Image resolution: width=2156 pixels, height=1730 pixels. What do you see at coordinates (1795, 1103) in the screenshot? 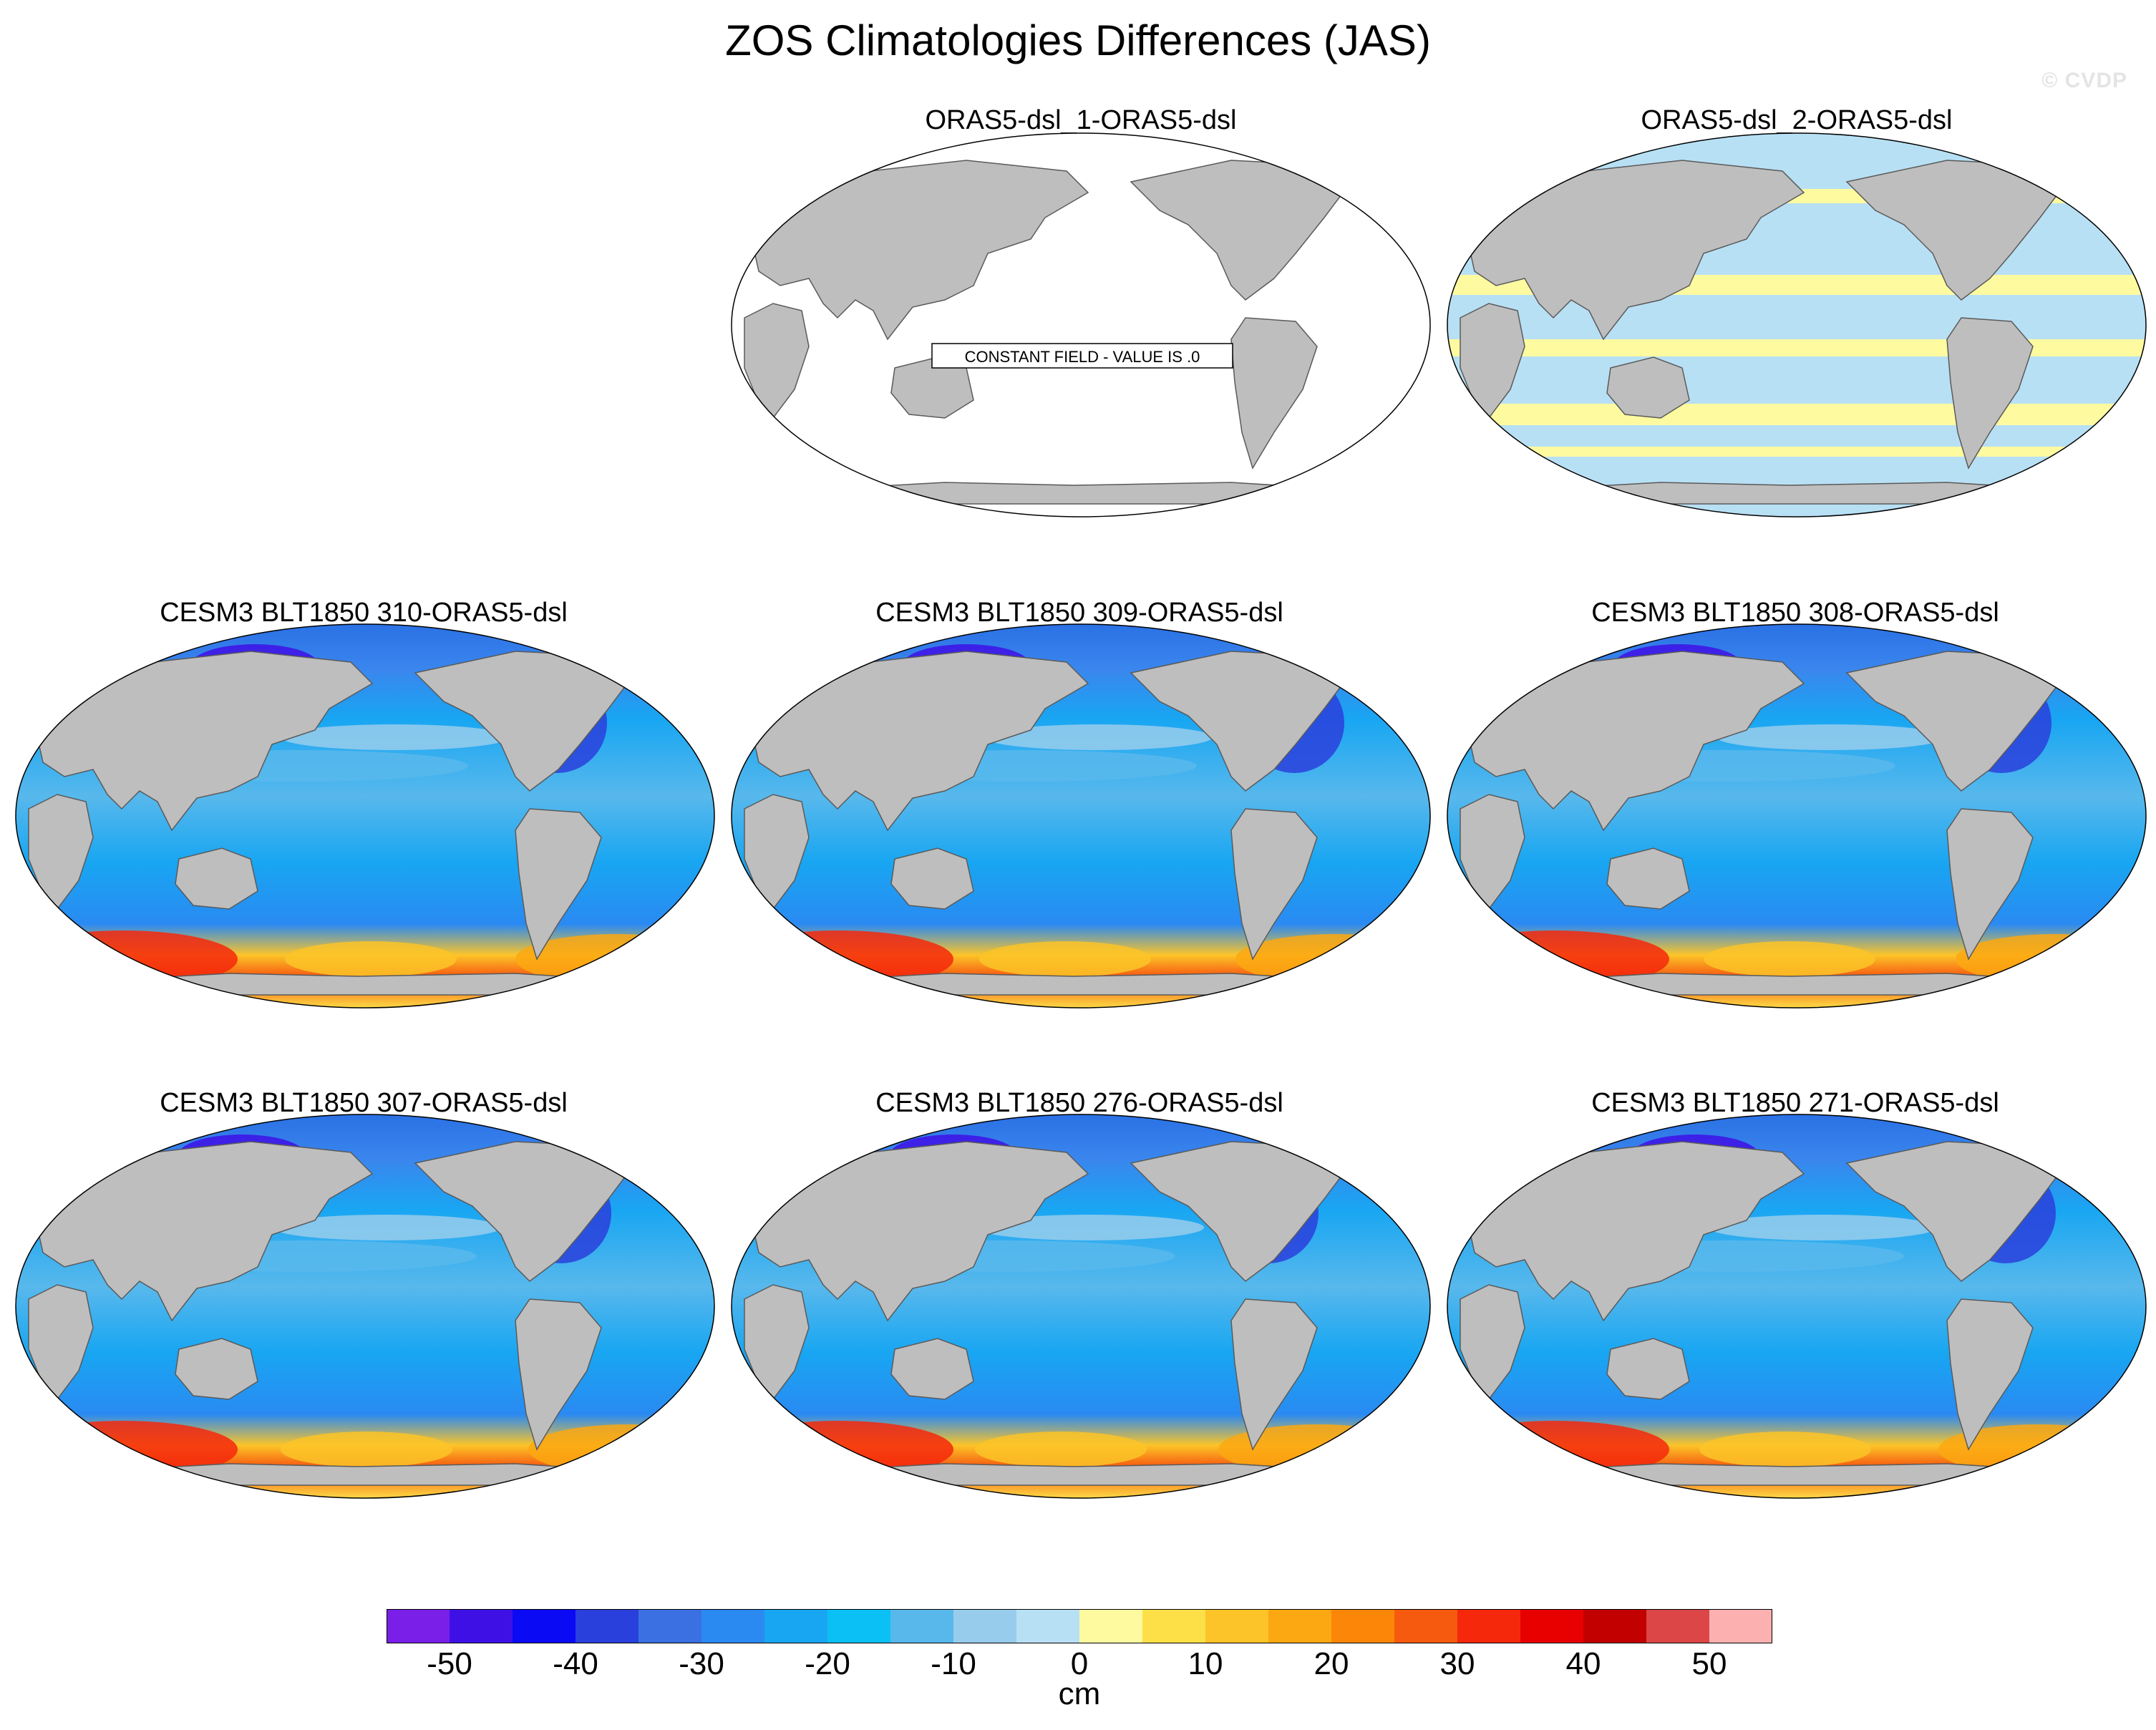
I see `panel-title: CESM3 BLT1850 271-ORAS5-dsl` at bounding box center [1795, 1103].